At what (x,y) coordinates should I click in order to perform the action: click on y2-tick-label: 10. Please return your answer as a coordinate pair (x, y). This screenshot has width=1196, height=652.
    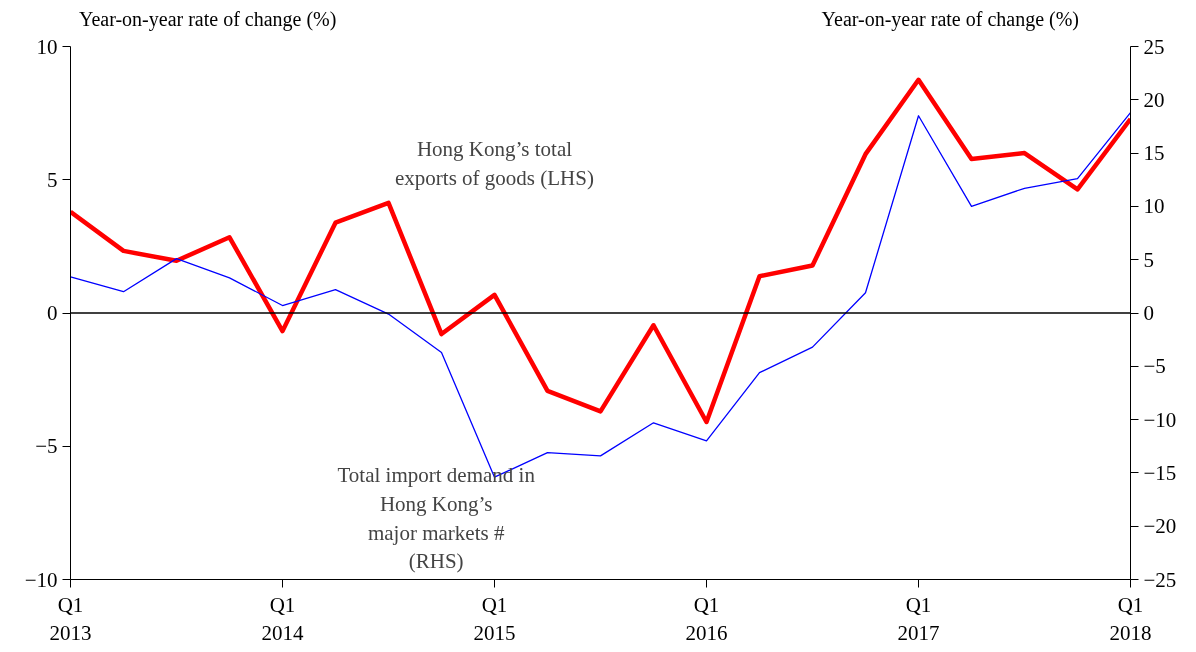
    Looking at the image, I should click on (1154, 206).